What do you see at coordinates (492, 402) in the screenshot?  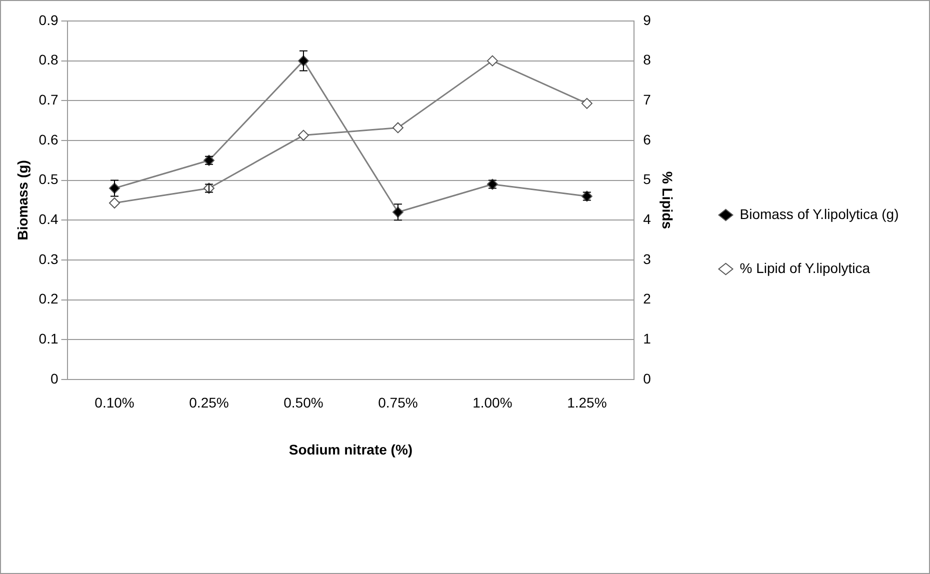 I see `x-tick-label: 1.00%` at bounding box center [492, 402].